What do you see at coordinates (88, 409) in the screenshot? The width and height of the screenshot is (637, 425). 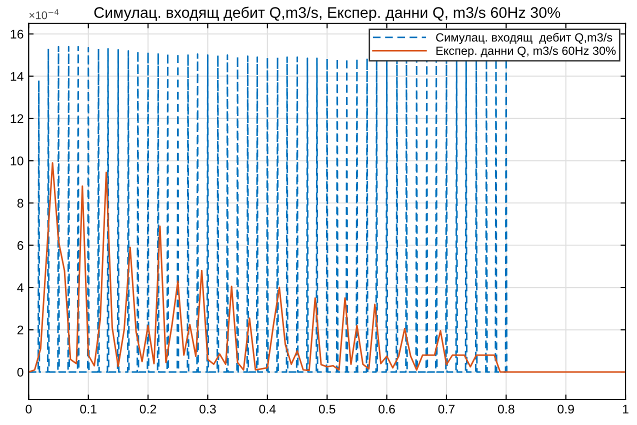 I see `x-tick-label: 0.1` at bounding box center [88, 409].